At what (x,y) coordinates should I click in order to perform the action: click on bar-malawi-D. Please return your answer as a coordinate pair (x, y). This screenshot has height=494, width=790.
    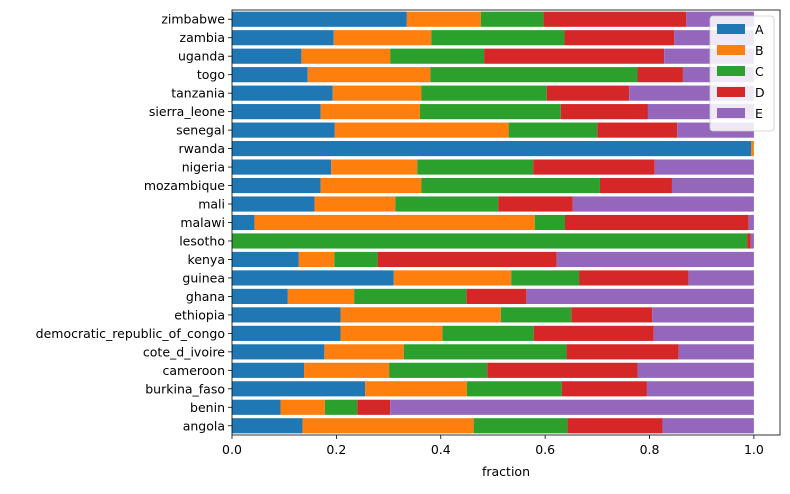
    Looking at the image, I should click on (656, 222).